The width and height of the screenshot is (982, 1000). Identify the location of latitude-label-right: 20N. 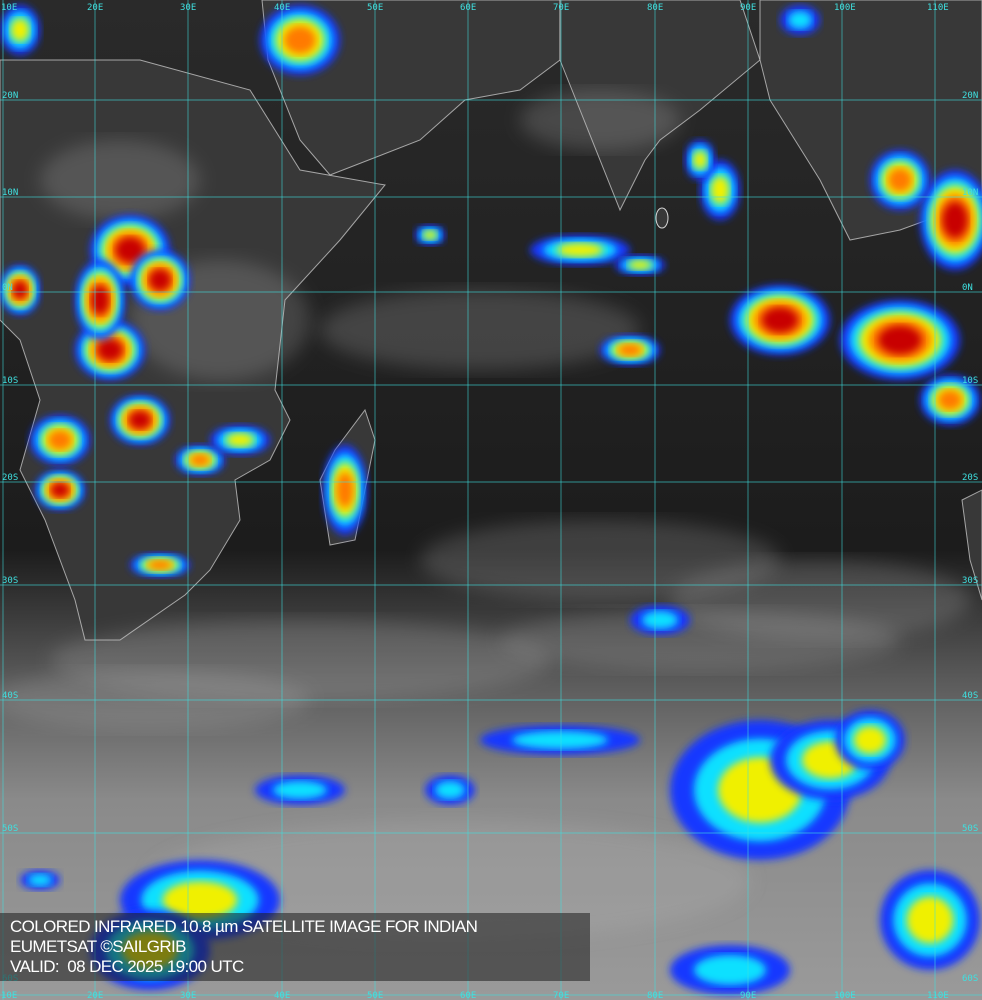
(970, 96).